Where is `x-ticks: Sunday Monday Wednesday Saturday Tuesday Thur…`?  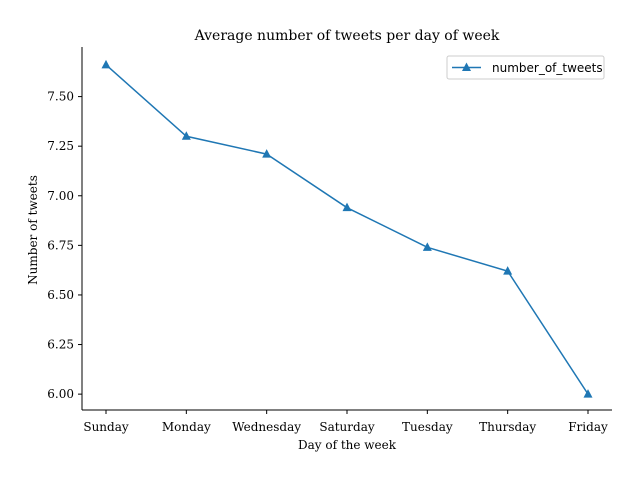 x-ticks: Sunday Monday Wednesday Saturday Tuesday Thur… is located at coordinates (345, 422).